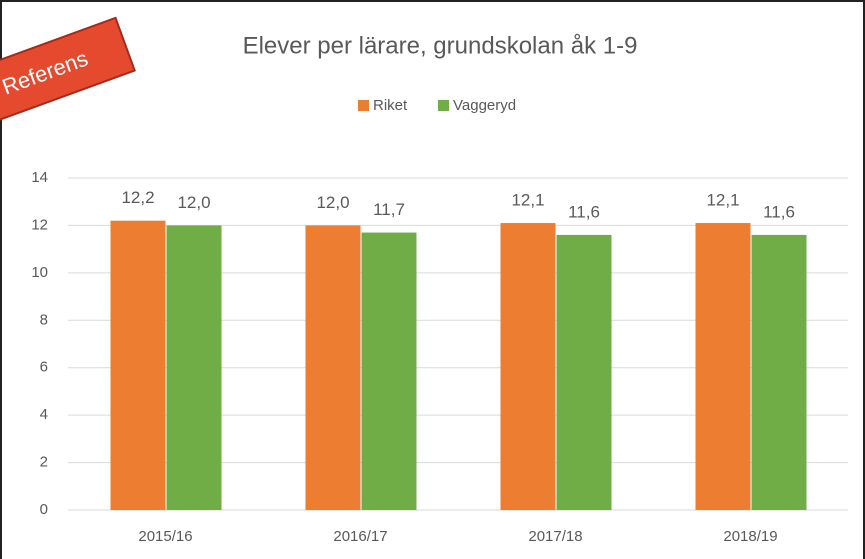 The image size is (865, 559). I want to click on chart-title: Elever per lärare, grundskolan åk 1-9, so click(440, 45).